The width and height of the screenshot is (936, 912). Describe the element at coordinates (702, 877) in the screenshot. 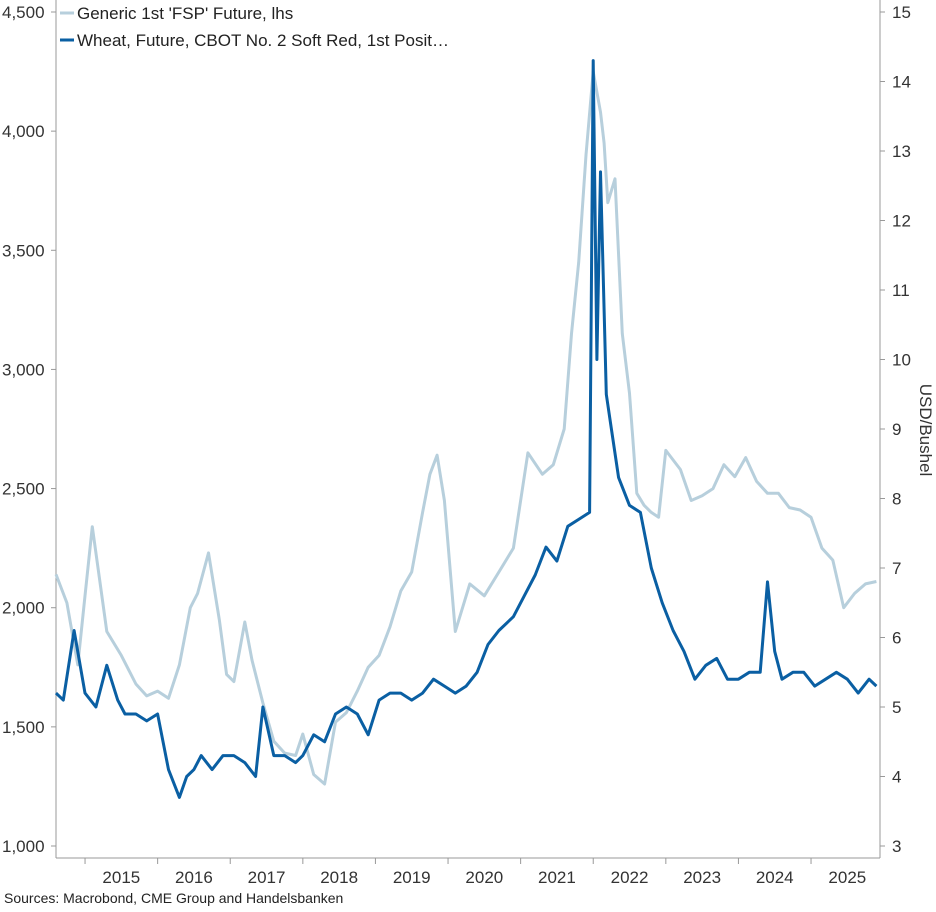

I see `x-tick-label: 2023` at that location.